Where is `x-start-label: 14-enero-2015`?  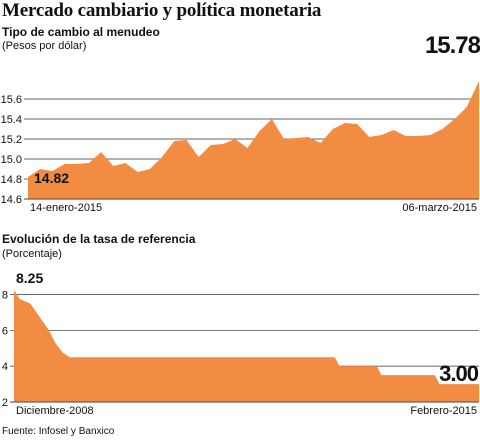
x-start-label: 14-enero-2015 is located at coordinates (66, 208).